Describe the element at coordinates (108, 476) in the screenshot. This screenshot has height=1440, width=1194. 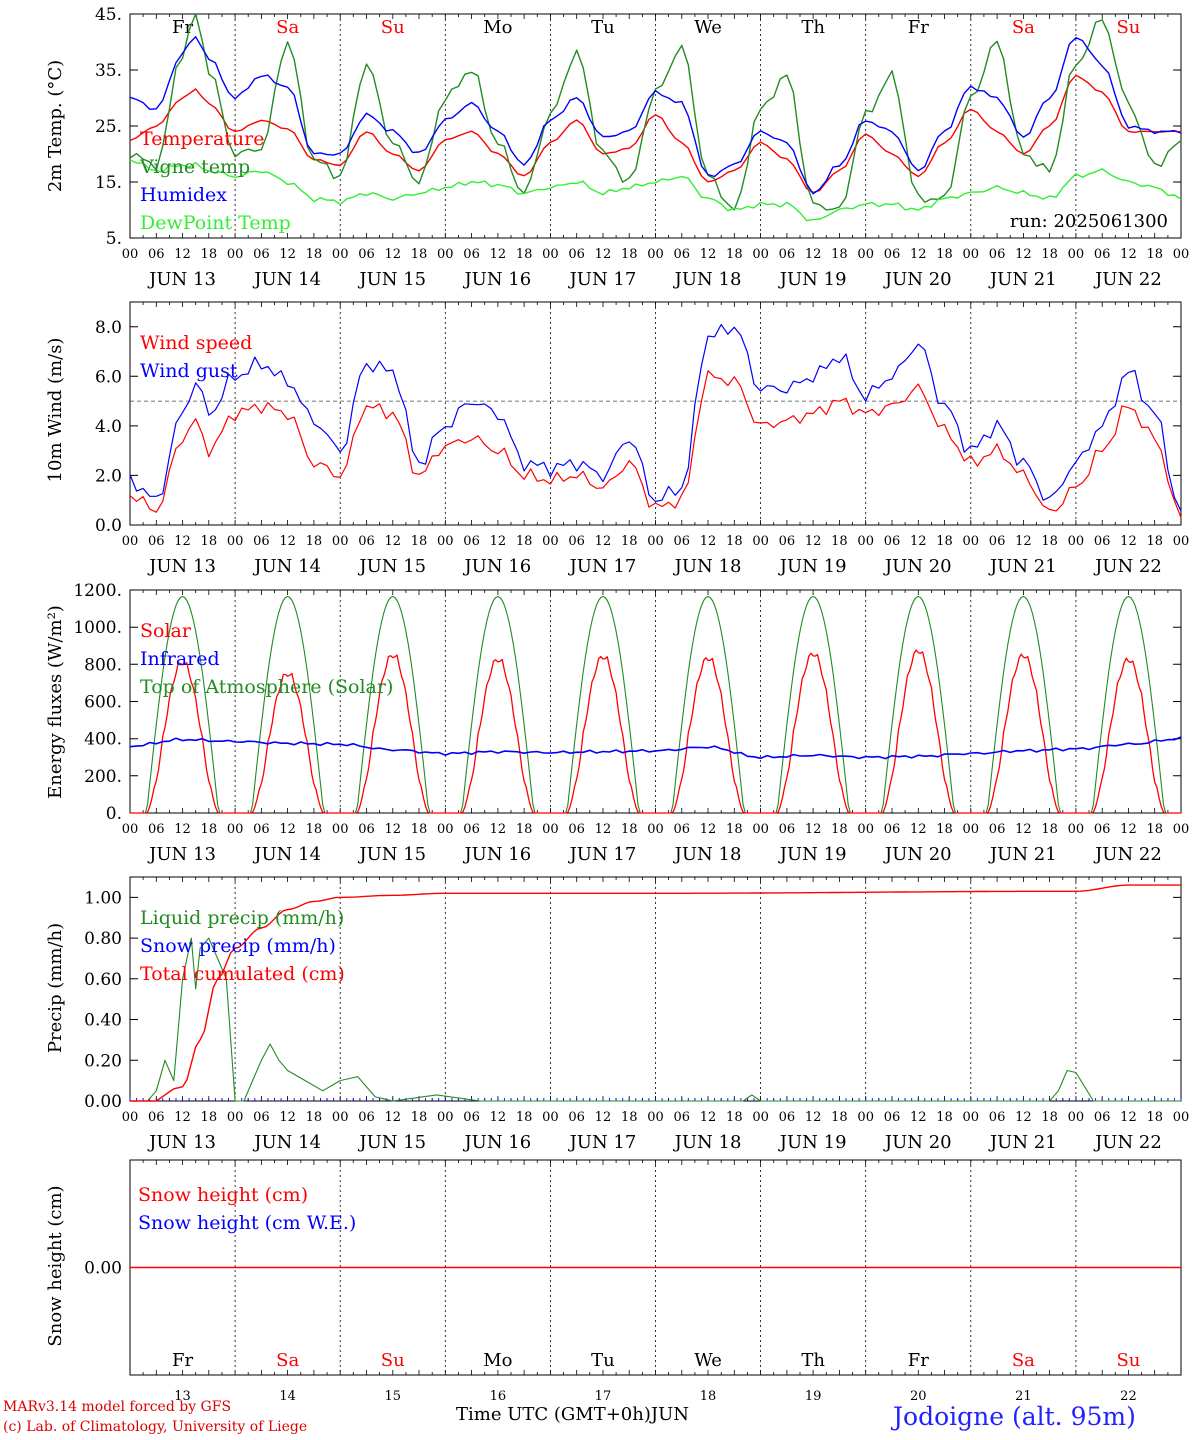
I see `y-tick-label: 2.0` at that location.